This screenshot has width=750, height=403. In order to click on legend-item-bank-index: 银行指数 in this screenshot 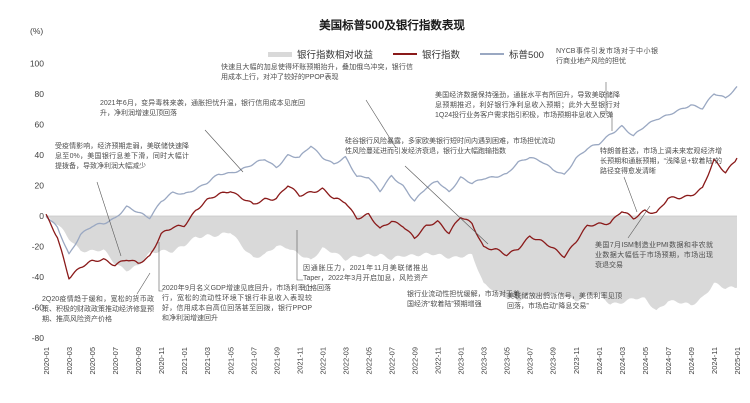, I will do `click(426, 54)`.